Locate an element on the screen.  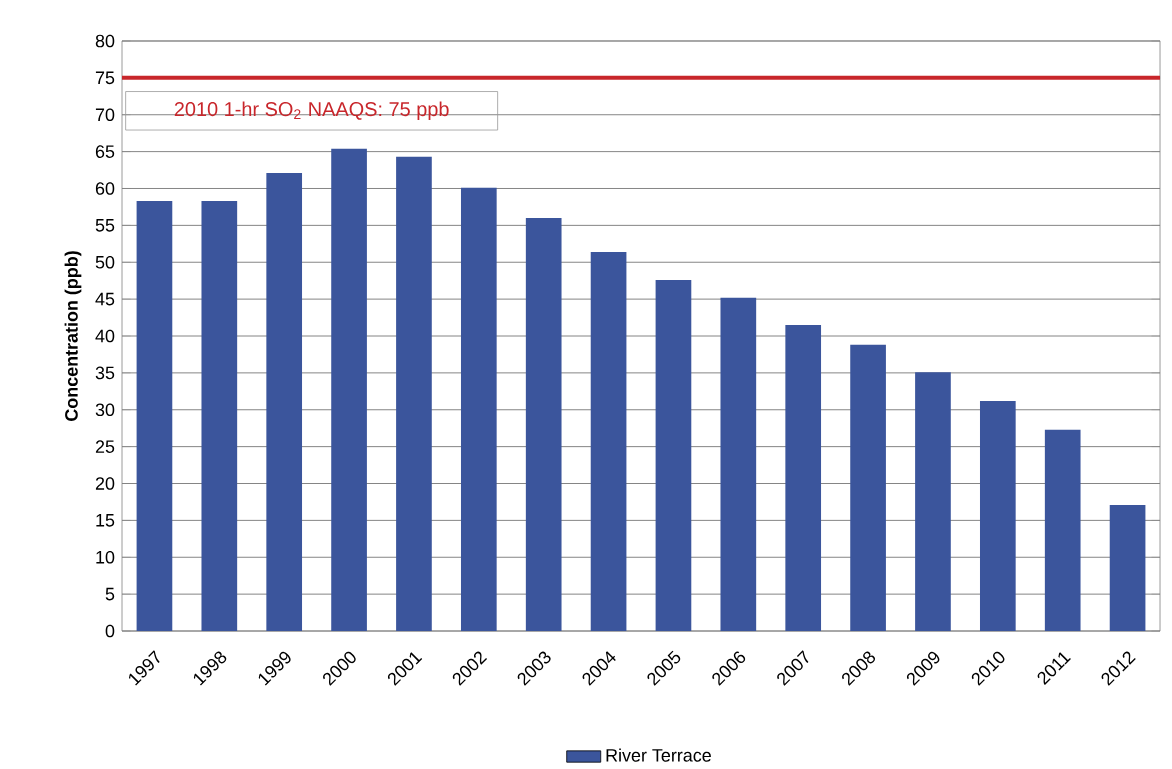
y-tick-label: 50 is located at coordinates (105, 262).